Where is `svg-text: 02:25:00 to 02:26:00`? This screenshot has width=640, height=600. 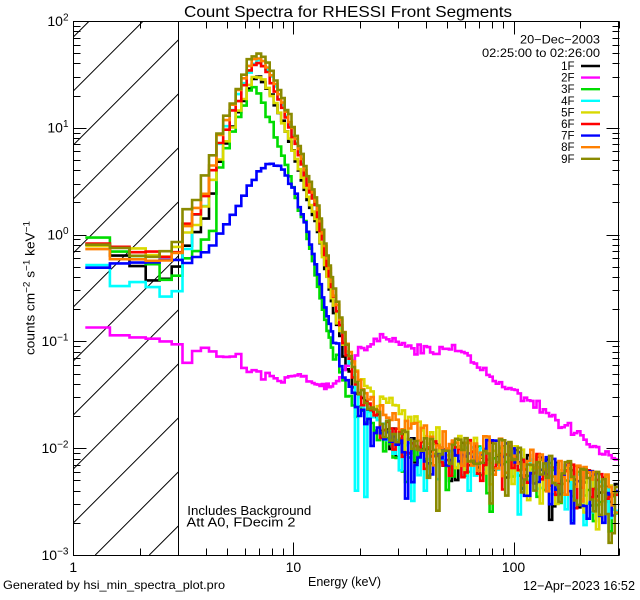
svg-text: 02:25:00 to 02:26:00 is located at coordinates (541, 54).